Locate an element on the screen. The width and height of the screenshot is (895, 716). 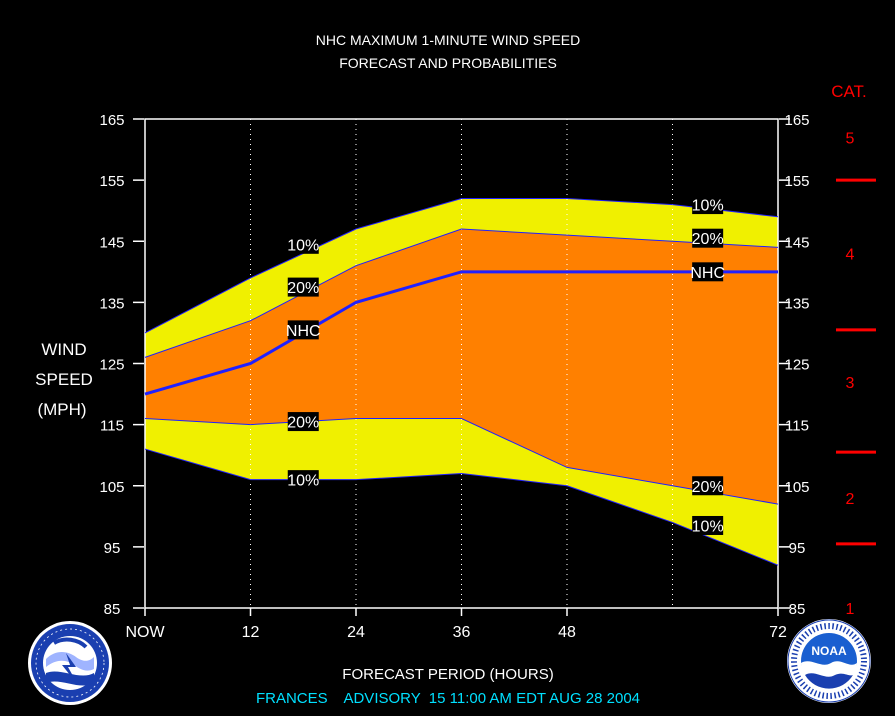
series-line-20-percent-lower is located at coordinates (461, 461).